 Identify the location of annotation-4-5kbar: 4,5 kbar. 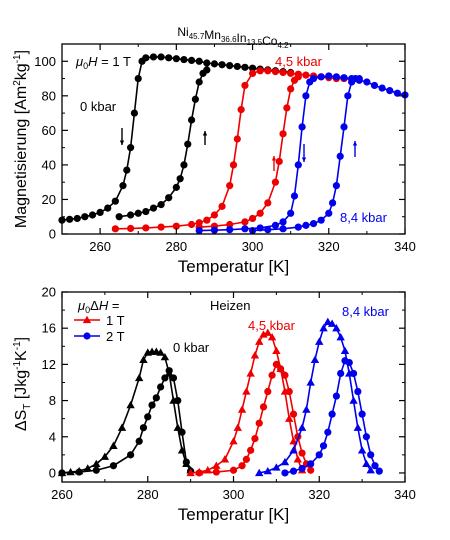
(272, 325).